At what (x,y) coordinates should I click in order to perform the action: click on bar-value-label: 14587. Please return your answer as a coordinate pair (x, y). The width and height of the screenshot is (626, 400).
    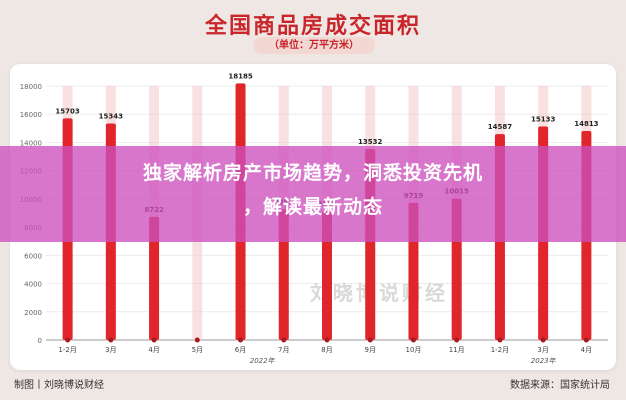
    Looking at the image, I should click on (500, 127).